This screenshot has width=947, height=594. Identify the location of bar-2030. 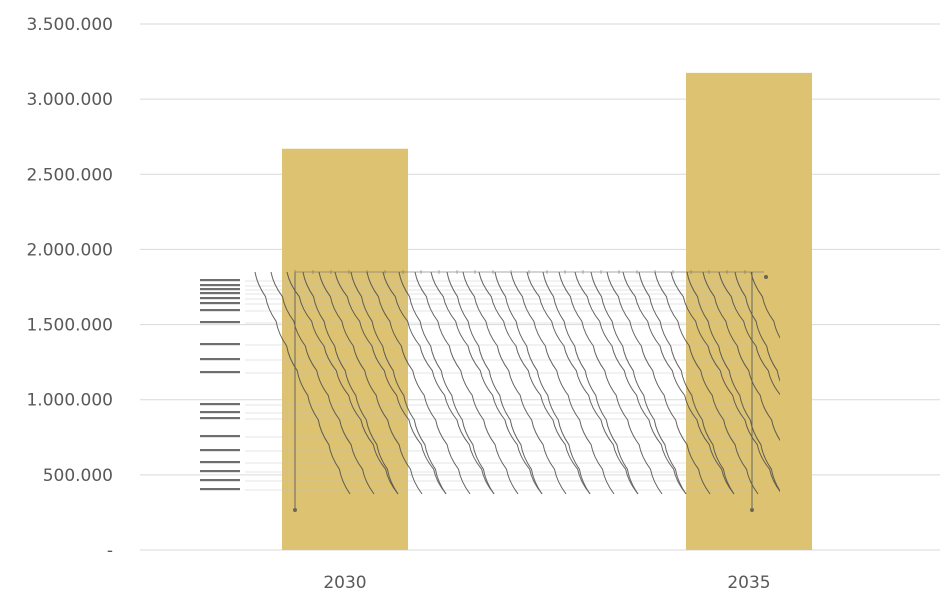
(345, 349).